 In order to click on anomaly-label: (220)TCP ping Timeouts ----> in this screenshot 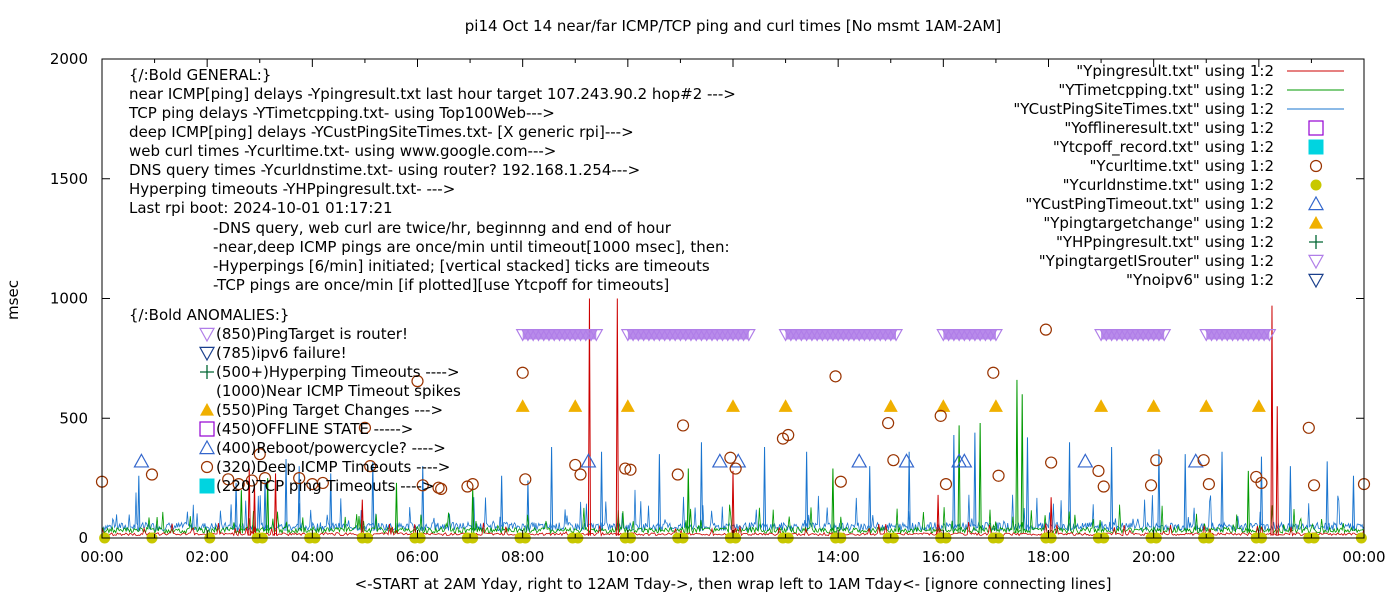, I will do `click(325, 486)`.